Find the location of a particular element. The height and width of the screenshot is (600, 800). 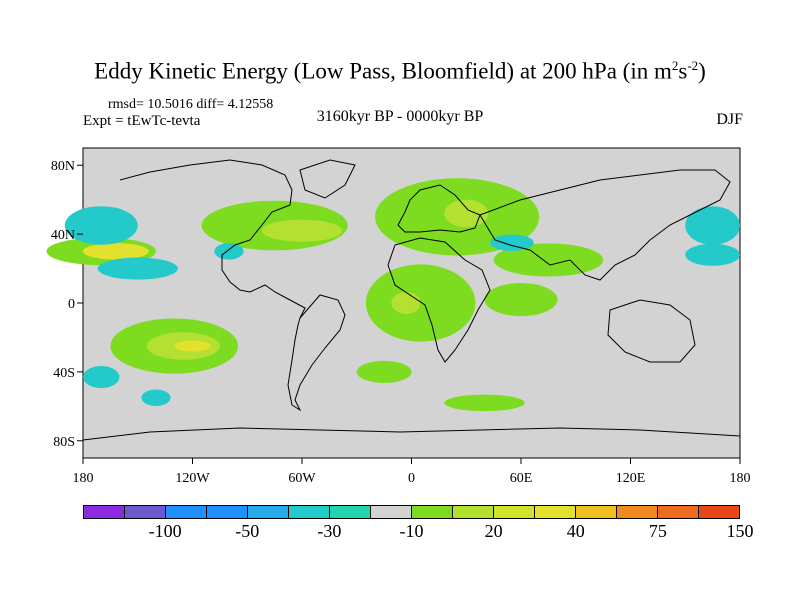

region-s-ocean-band is located at coordinates (484, 403).